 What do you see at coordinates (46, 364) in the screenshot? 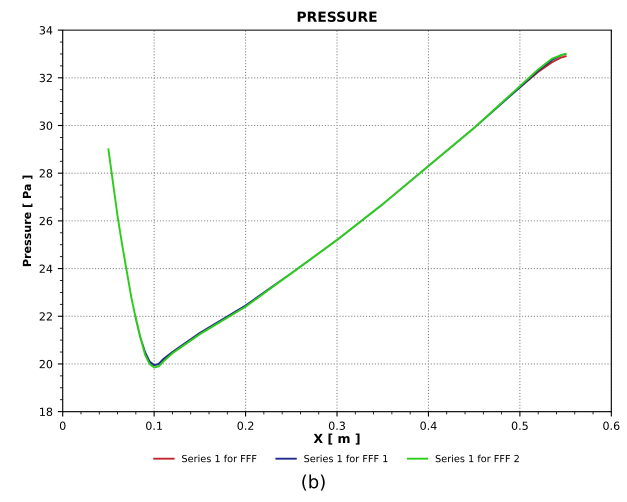
I see `y-tick-label: 20` at bounding box center [46, 364].